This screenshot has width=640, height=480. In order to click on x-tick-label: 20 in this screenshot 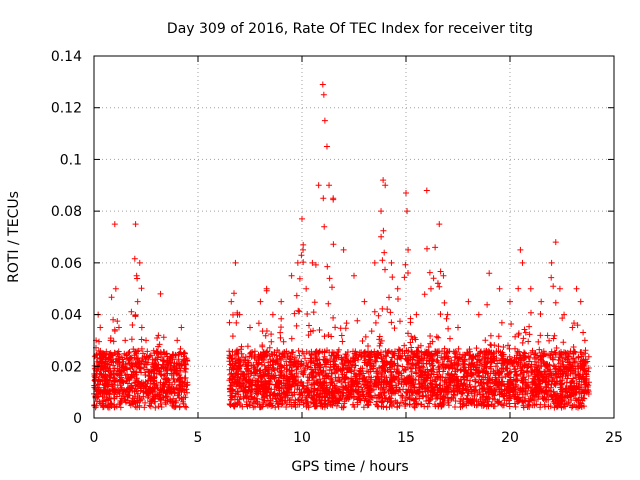, I will do `click(510, 438)`.